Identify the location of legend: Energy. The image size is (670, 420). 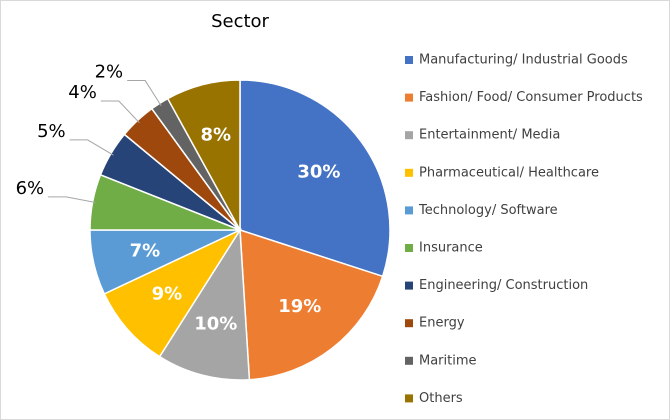
(442, 323).